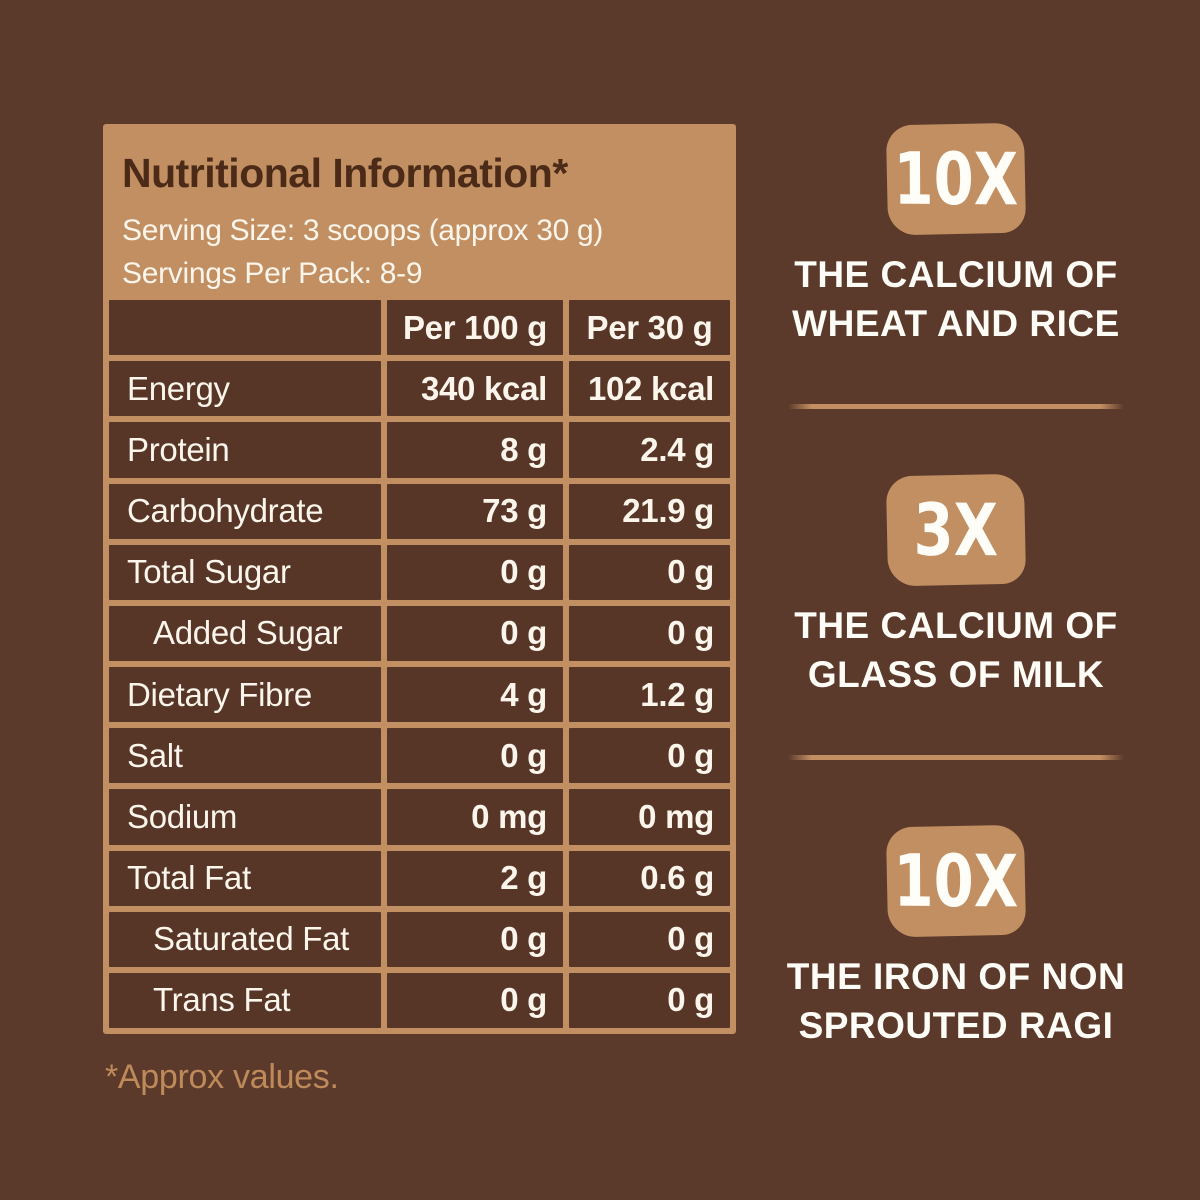 The height and width of the screenshot is (1200, 1200). Describe the element at coordinates (245, 450) in the screenshot. I see `row-label: Protein` at that location.